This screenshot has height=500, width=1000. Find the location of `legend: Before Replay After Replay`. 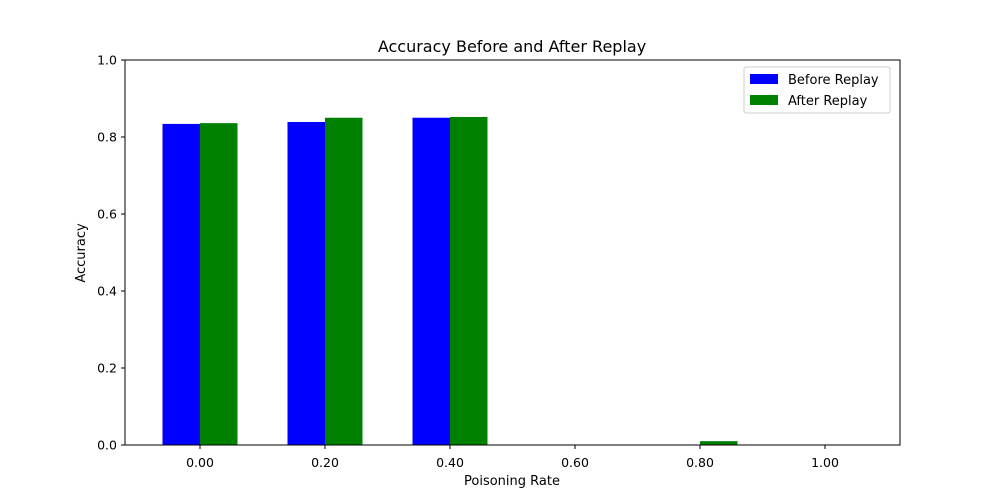

legend: Before Replay After Replay is located at coordinates (817, 90).